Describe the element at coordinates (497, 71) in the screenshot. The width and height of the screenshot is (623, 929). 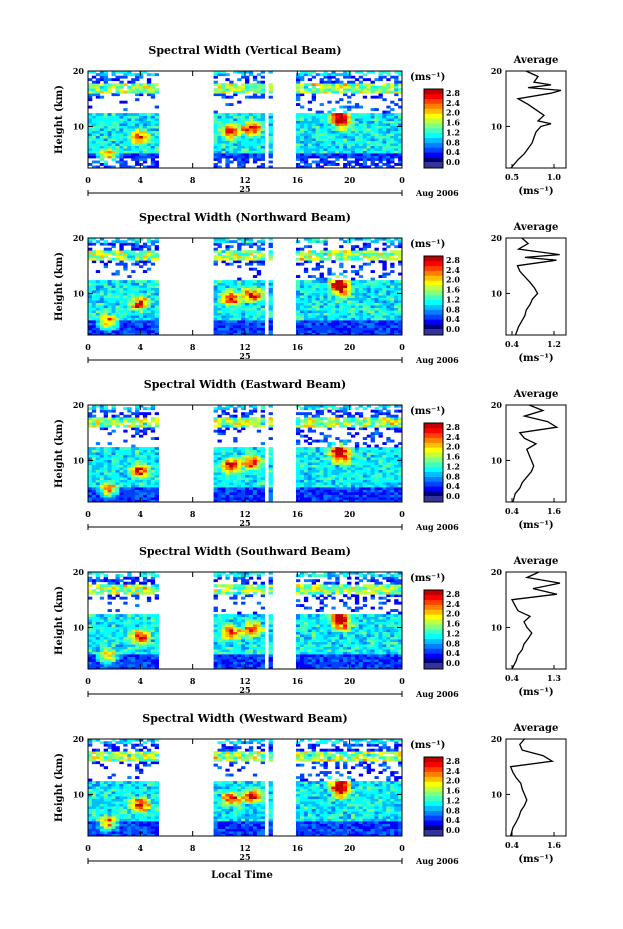
I see `average-y-tick-label: 20` at that location.